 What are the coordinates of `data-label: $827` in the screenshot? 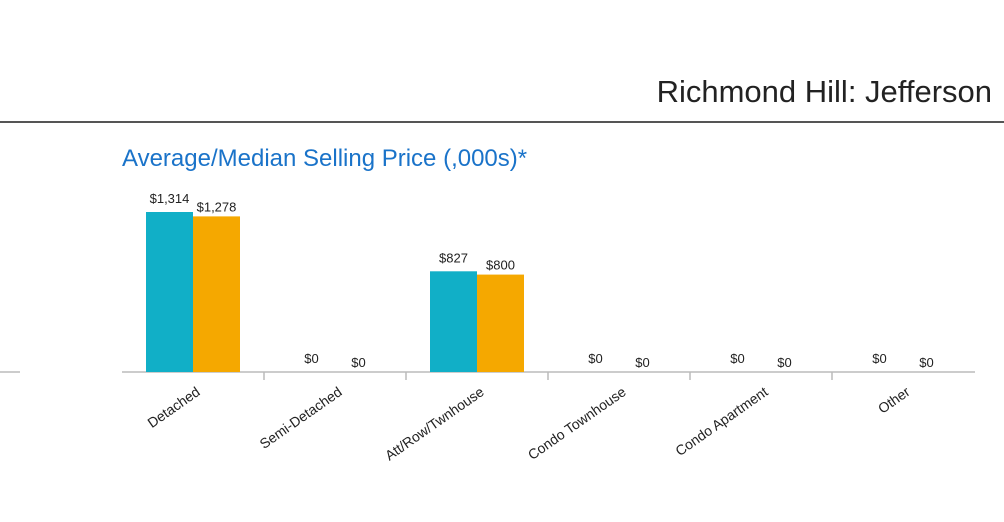 It's located at (453, 257).